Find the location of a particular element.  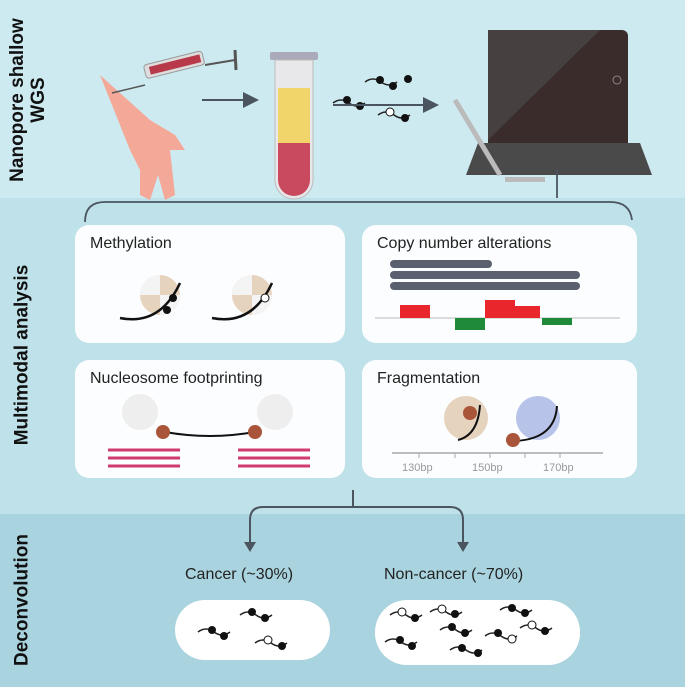

dna-fragments-icon is located at coordinates (372, 98).